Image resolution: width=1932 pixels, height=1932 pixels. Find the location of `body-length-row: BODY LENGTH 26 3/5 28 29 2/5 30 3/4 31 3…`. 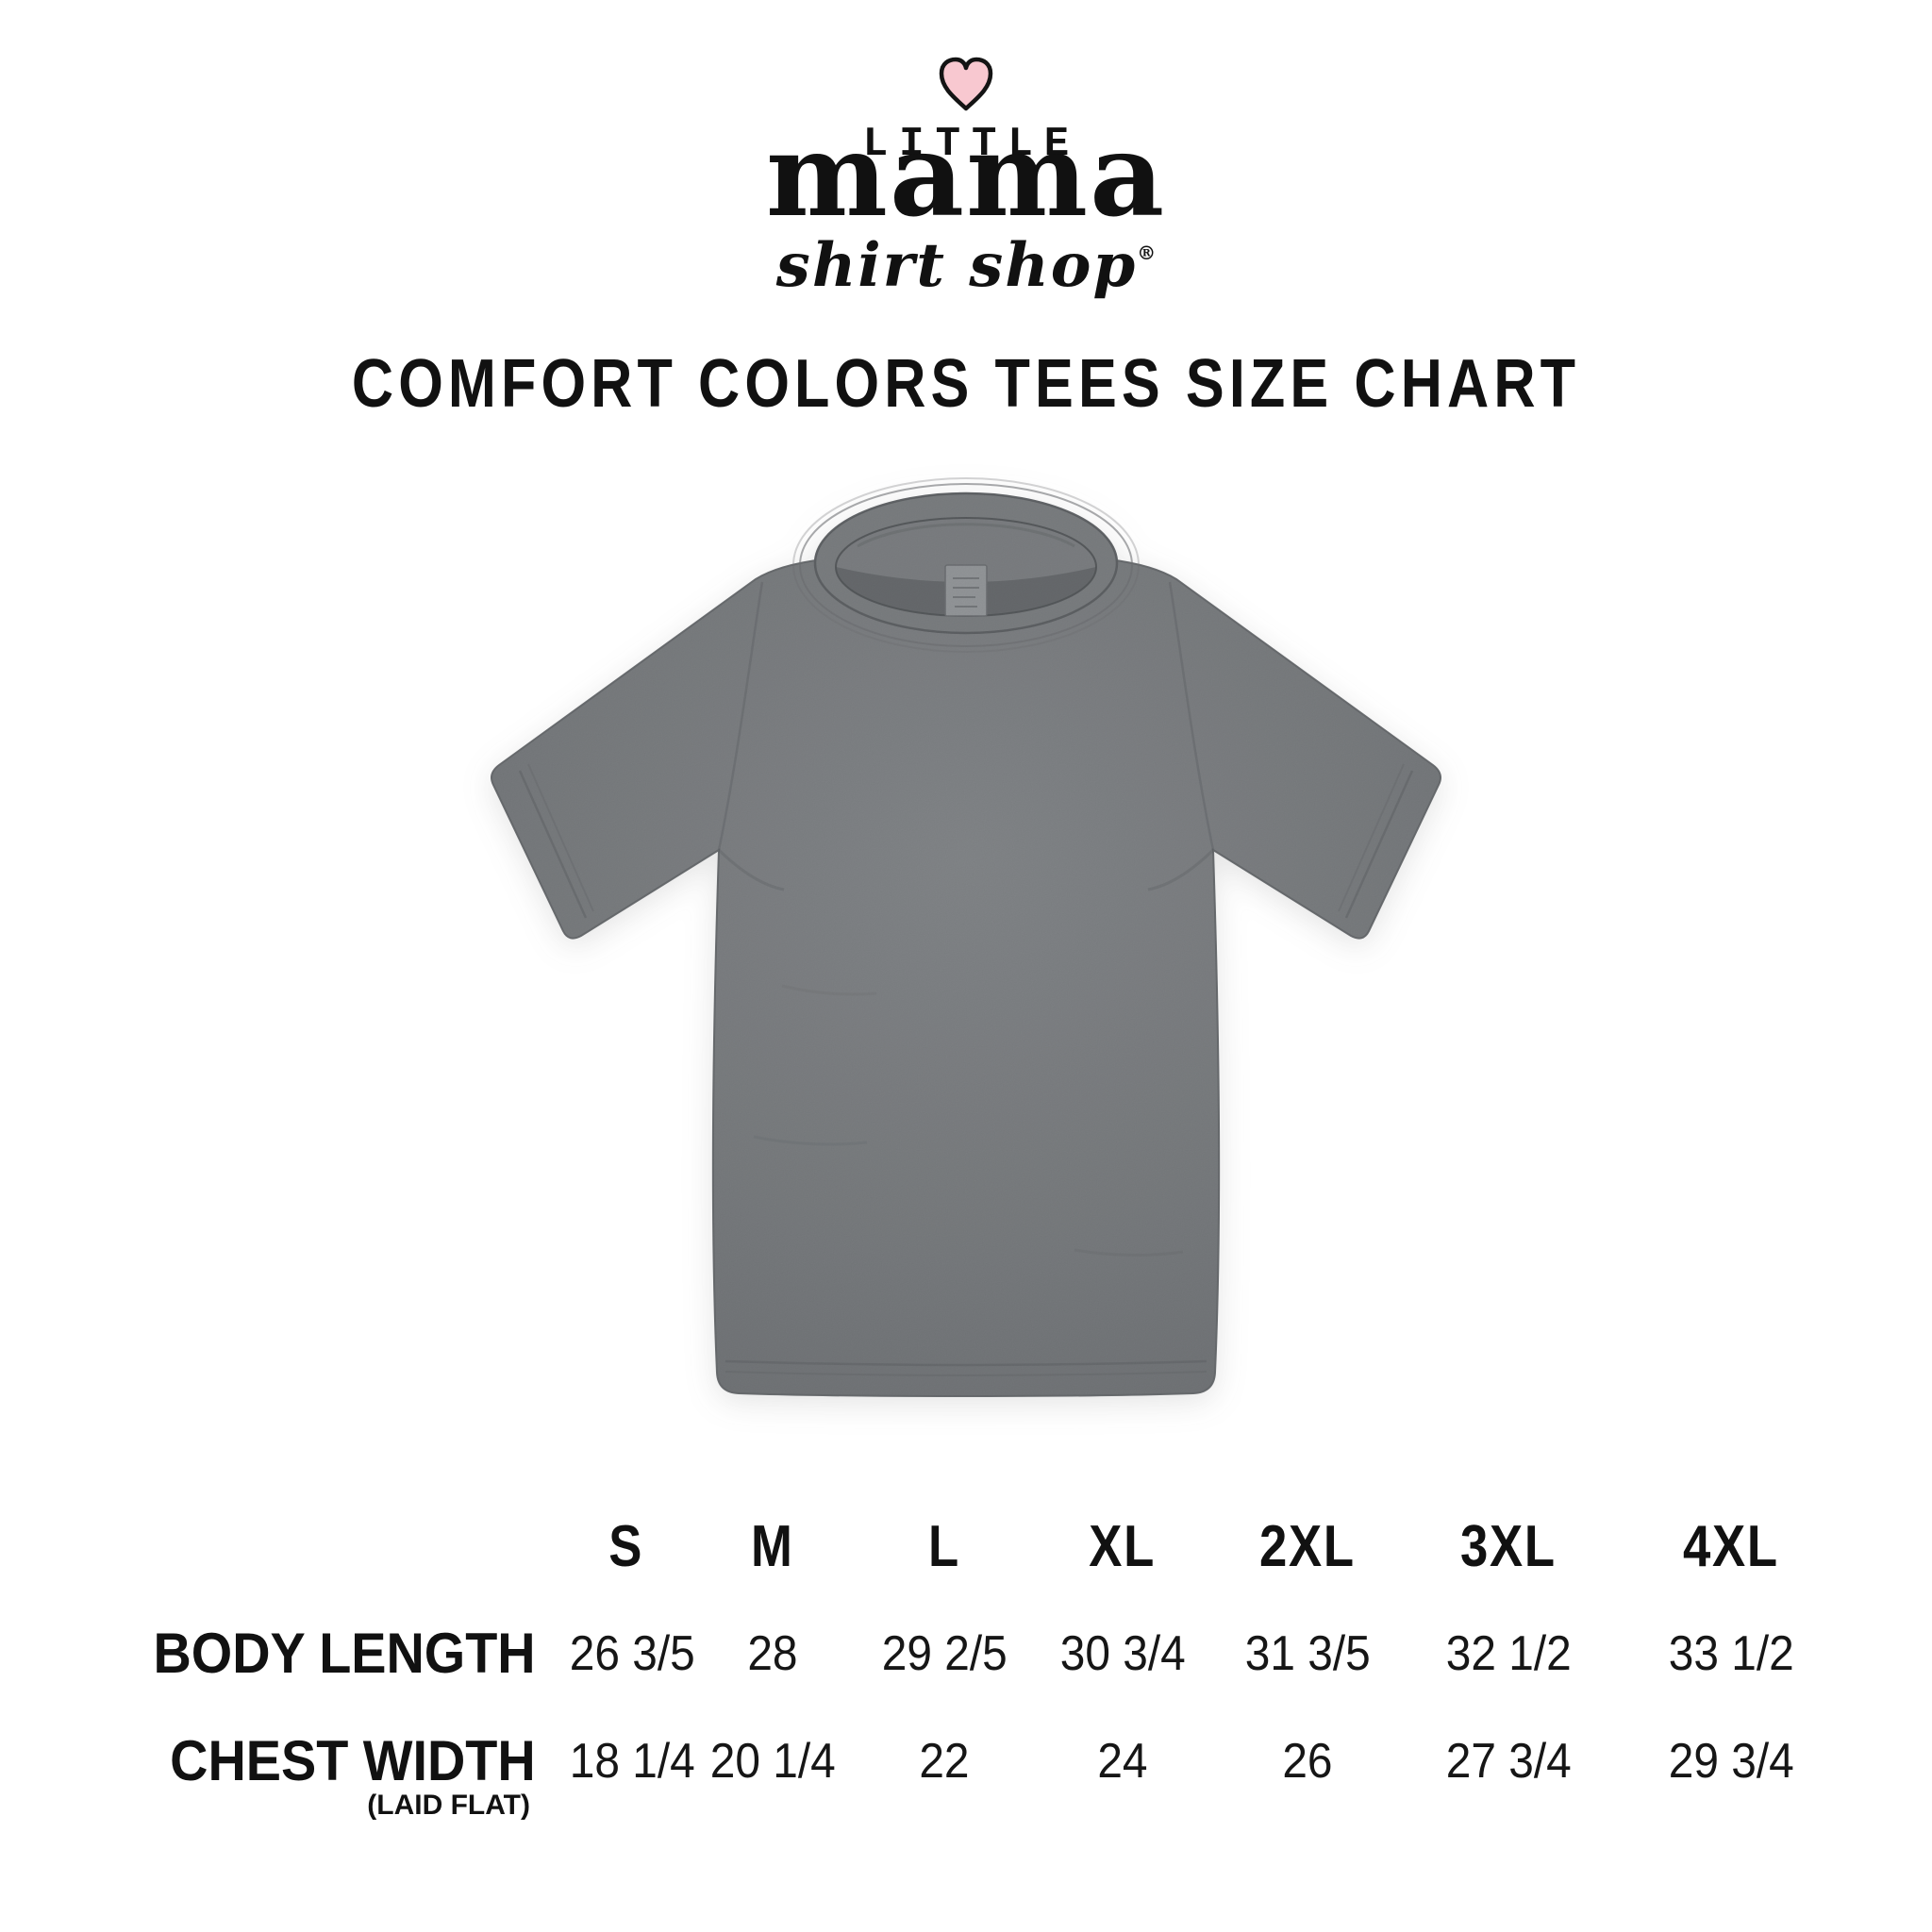

body-length-row: BODY LENGTH 26 3/5 28 29 2/5 30 3/4 31 3… is located at coordinates (924, 1653).